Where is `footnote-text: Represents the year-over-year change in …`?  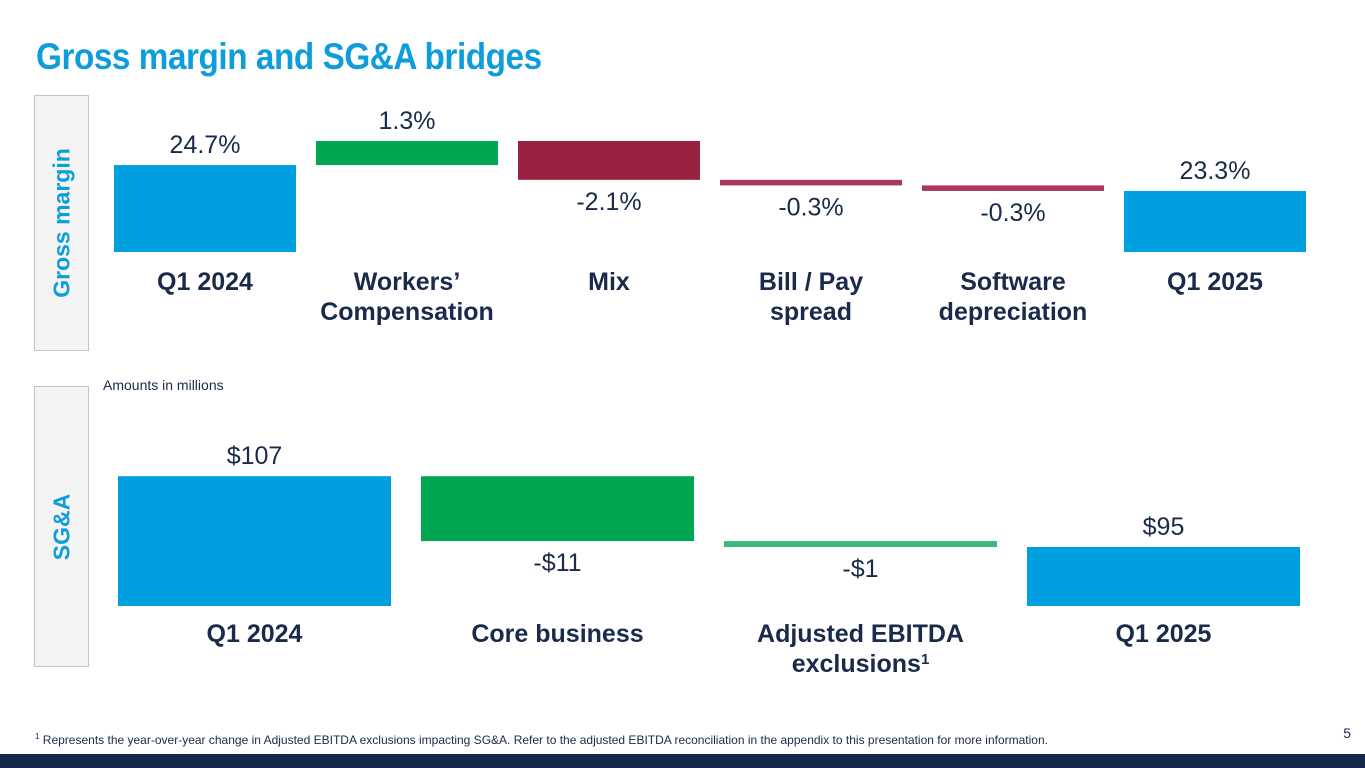
footnote-text: Represents the year-over-year change in … is located at coordinates (545, 740).